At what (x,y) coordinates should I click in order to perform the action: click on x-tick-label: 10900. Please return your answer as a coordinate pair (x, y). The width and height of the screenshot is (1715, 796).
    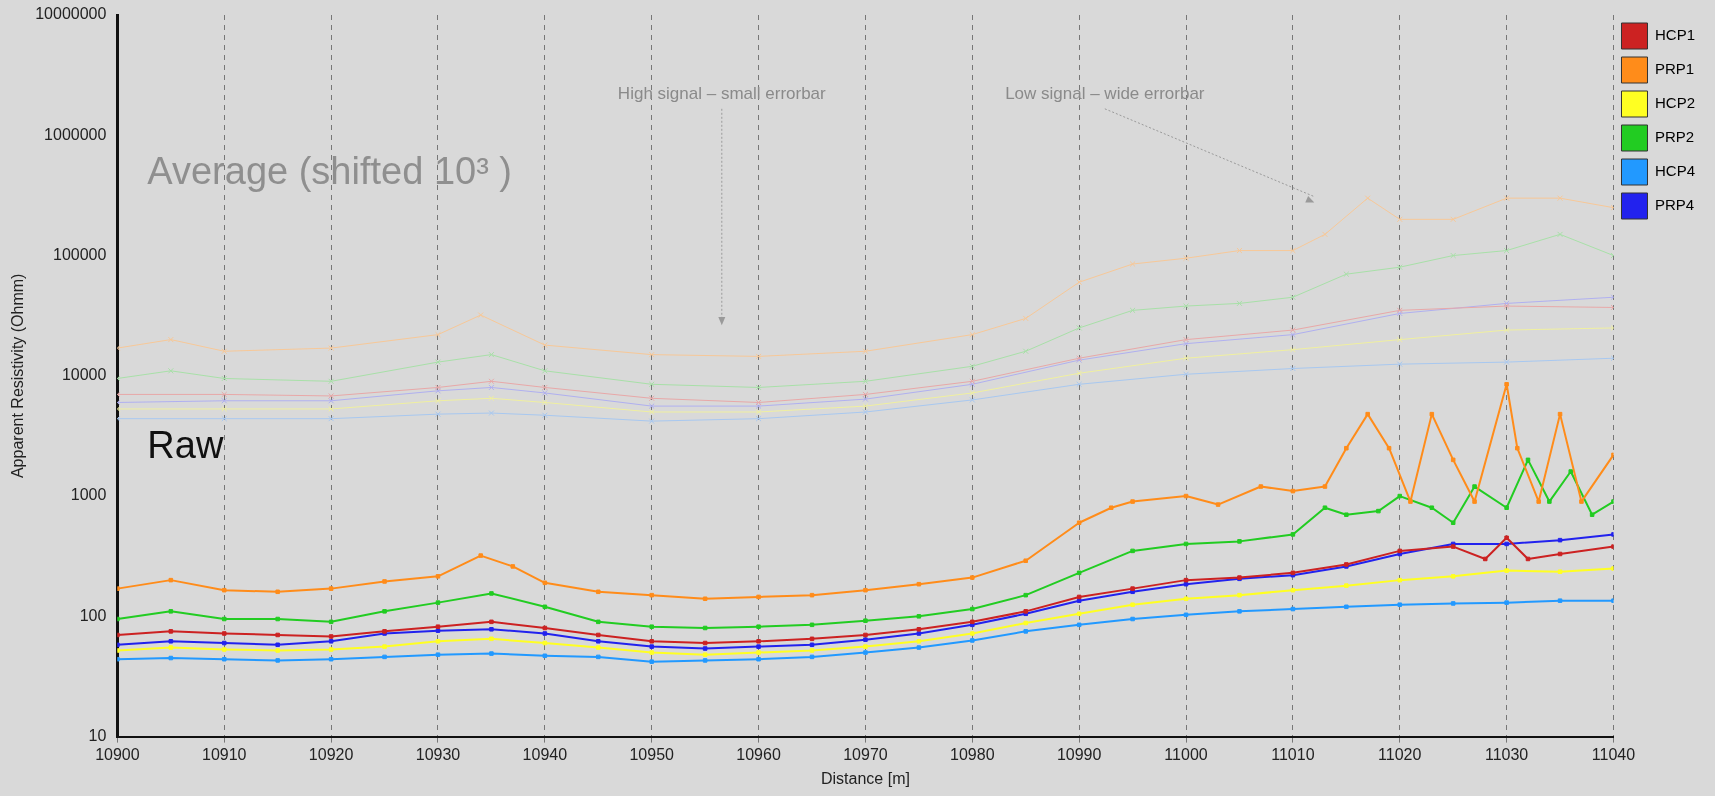
    Looking at the image, I should click on (117, 754).